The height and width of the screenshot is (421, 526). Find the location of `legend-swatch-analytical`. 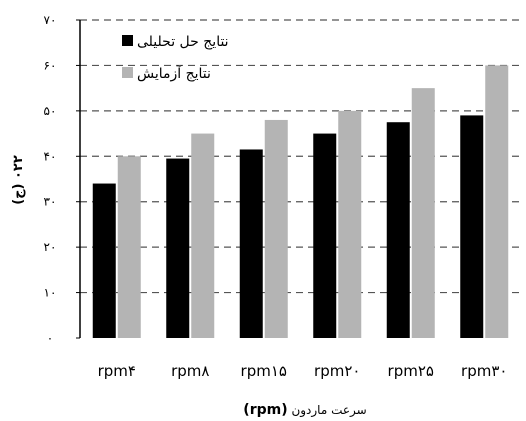

legend-swatch-analytical is located at coordinates (127, 40).